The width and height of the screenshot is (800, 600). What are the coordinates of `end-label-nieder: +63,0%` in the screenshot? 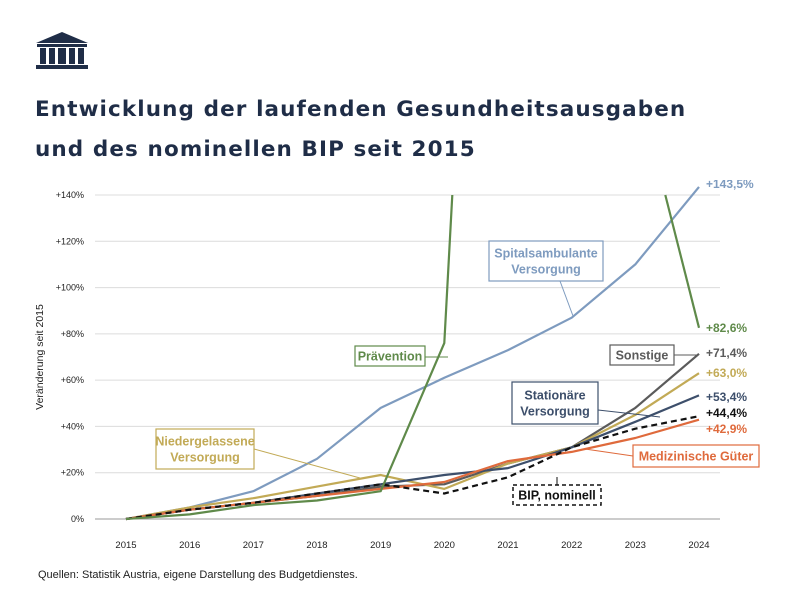 It's located at (726, 373).